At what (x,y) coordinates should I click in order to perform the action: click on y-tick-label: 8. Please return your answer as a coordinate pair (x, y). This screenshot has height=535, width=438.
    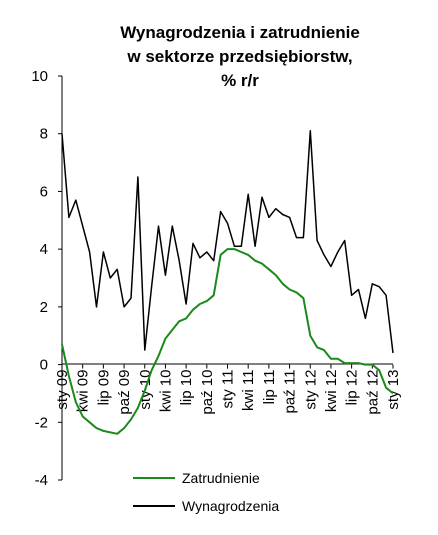
    Looking at the image, I should click on (44, 134).